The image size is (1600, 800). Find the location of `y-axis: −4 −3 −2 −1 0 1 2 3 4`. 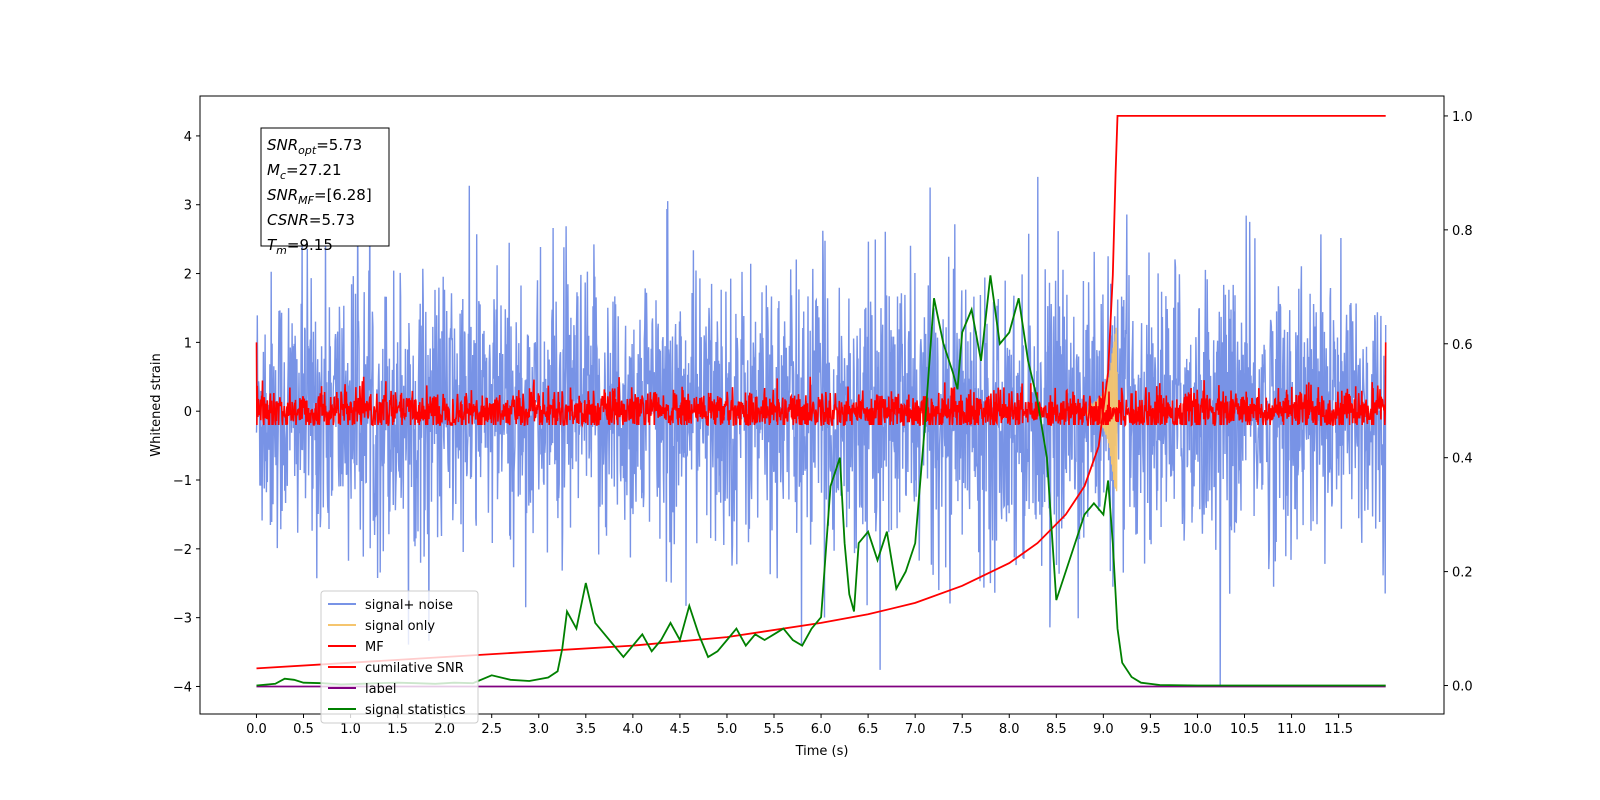

y-axis: −4 −3 −2 −1 0 1 2 3 4 is located at coordinates (186, 412).